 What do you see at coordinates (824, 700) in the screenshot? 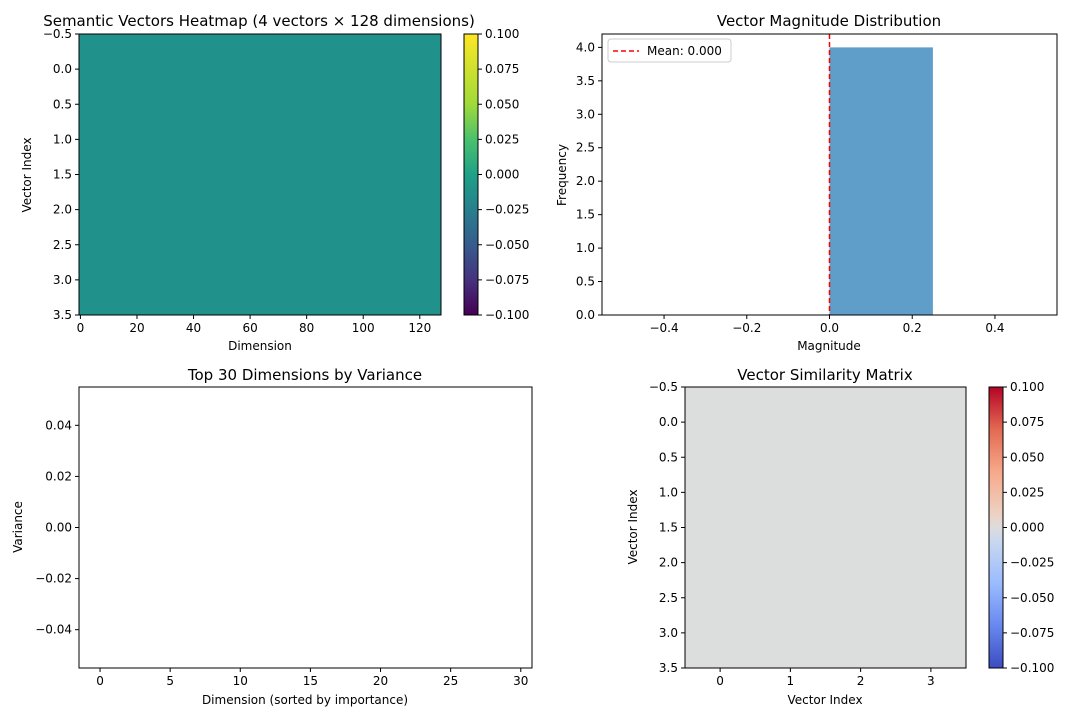
I see `similarity-x-label: Vector Index` at bounding box center [824, 700].